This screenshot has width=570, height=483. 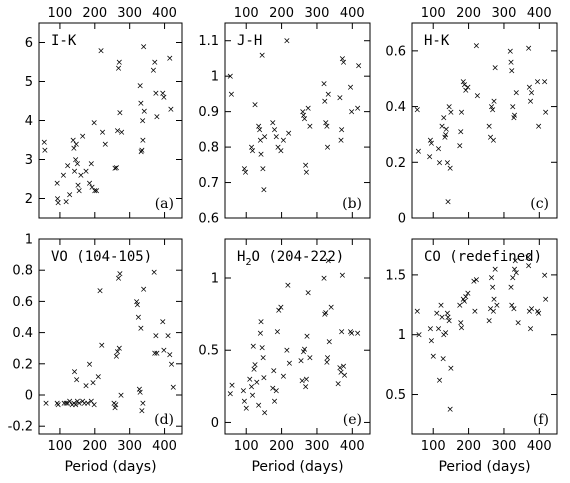 What do you see at coordinates (29, 160) in the screenshot?
I see `y-tick-label: 3` at bounding box center [29, 160].